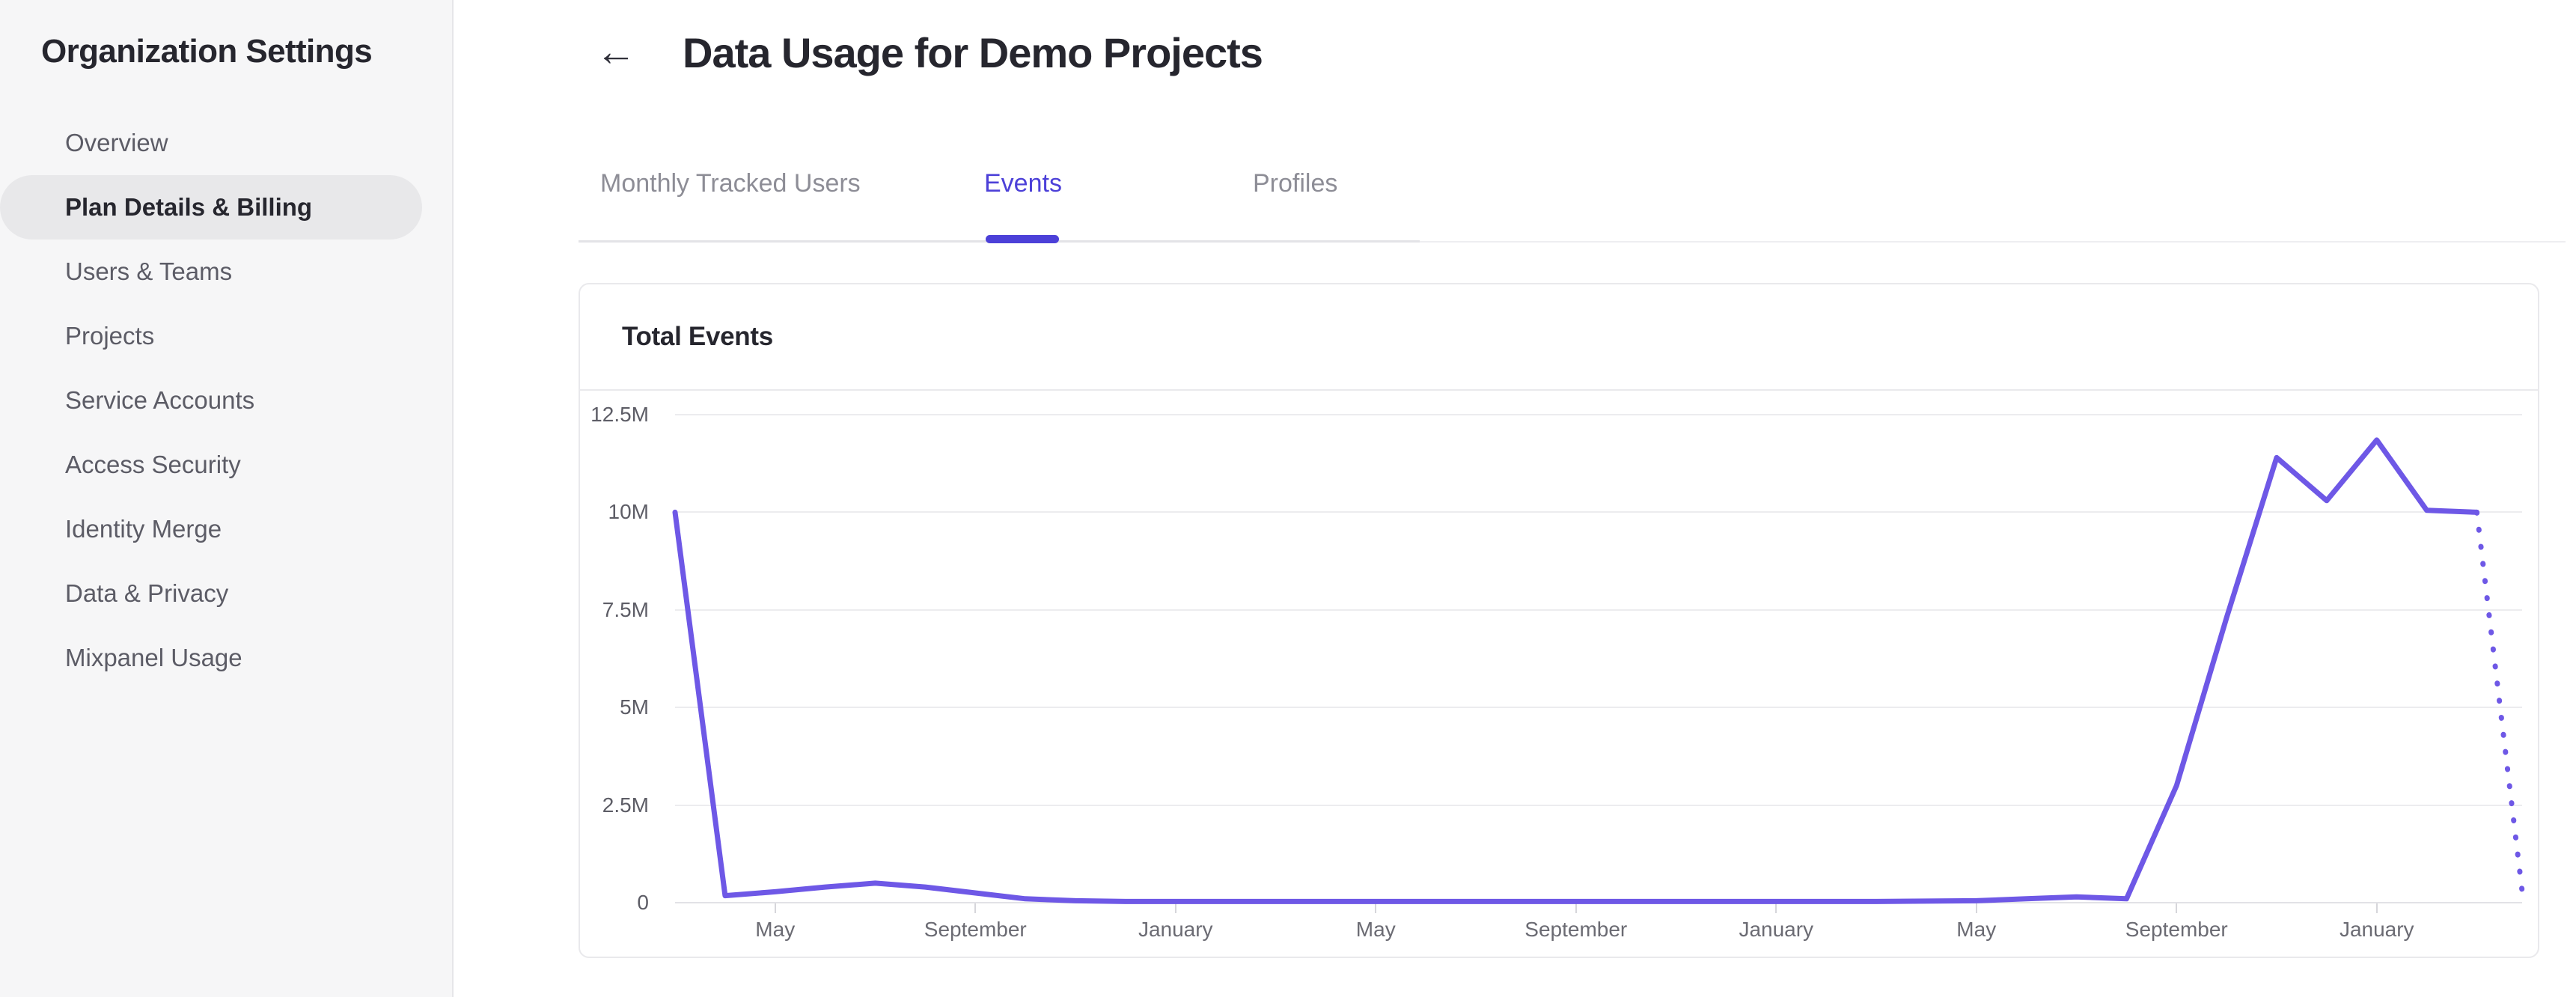  What do you see at coordinates (634, 707) in the screenshot?
I see `y-axis-label: 5M` at bounding box center [634, 707].